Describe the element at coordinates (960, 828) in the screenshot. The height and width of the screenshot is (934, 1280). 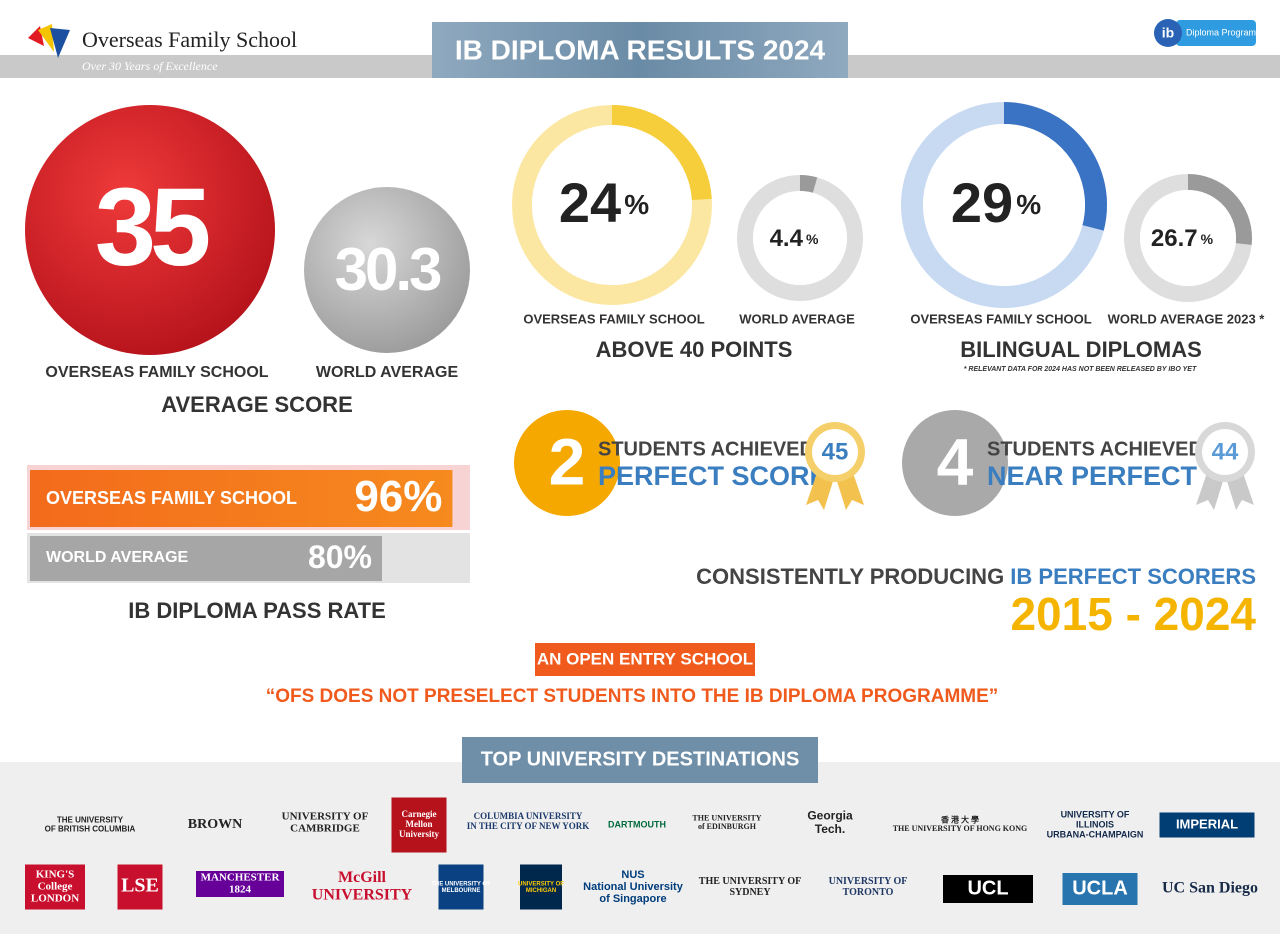
I see `university-logo: THE UNIVERSITY OF HONG KONG` at that location.